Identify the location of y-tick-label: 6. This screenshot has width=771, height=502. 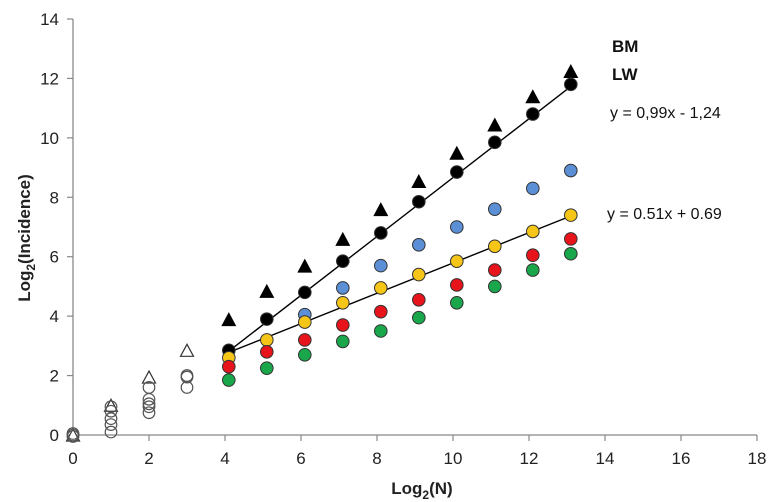
(54, 257).